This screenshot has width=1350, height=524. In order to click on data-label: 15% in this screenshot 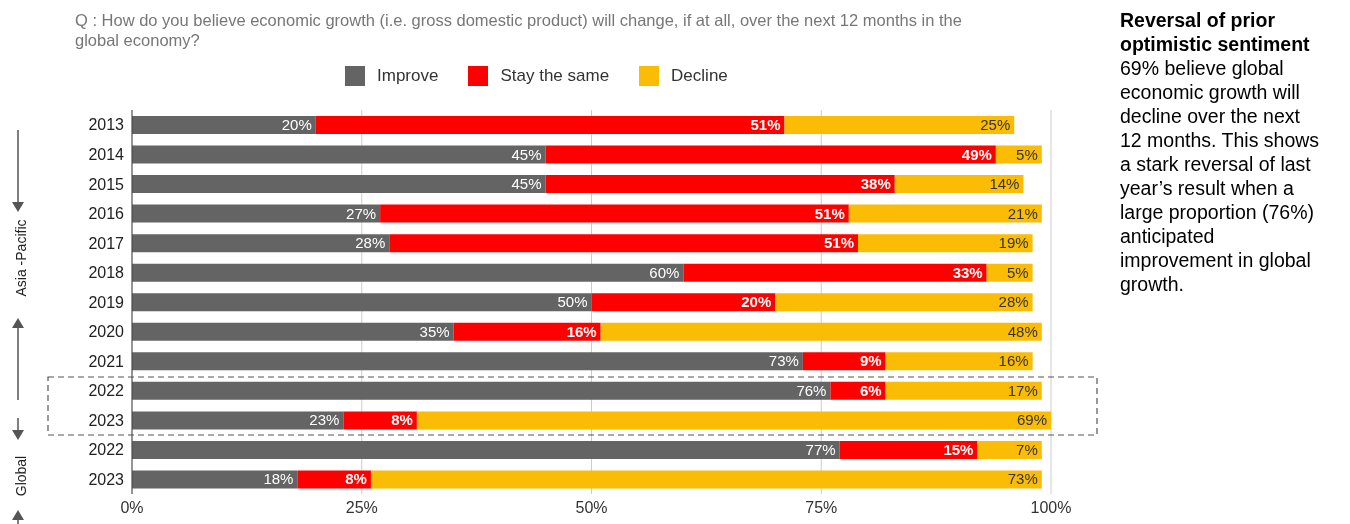, I will do `click(958, 449)`.